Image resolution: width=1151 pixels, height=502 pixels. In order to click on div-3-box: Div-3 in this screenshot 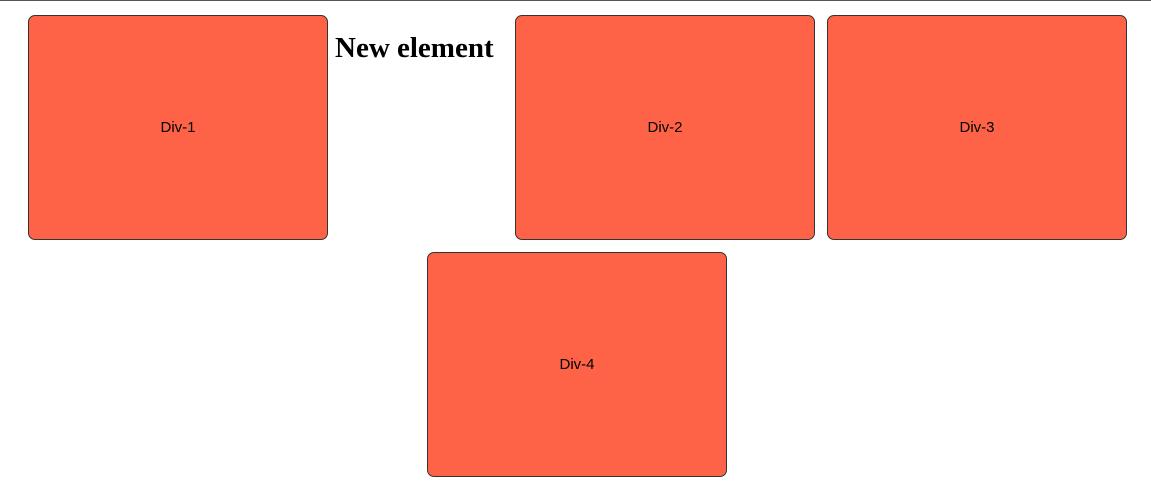, I will do `click(977, 127)`.